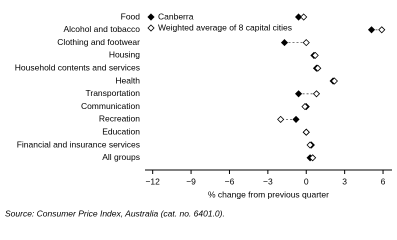 This screenshot has width=397, height=240. I want to click on category-label: Health, so click(127, 80).